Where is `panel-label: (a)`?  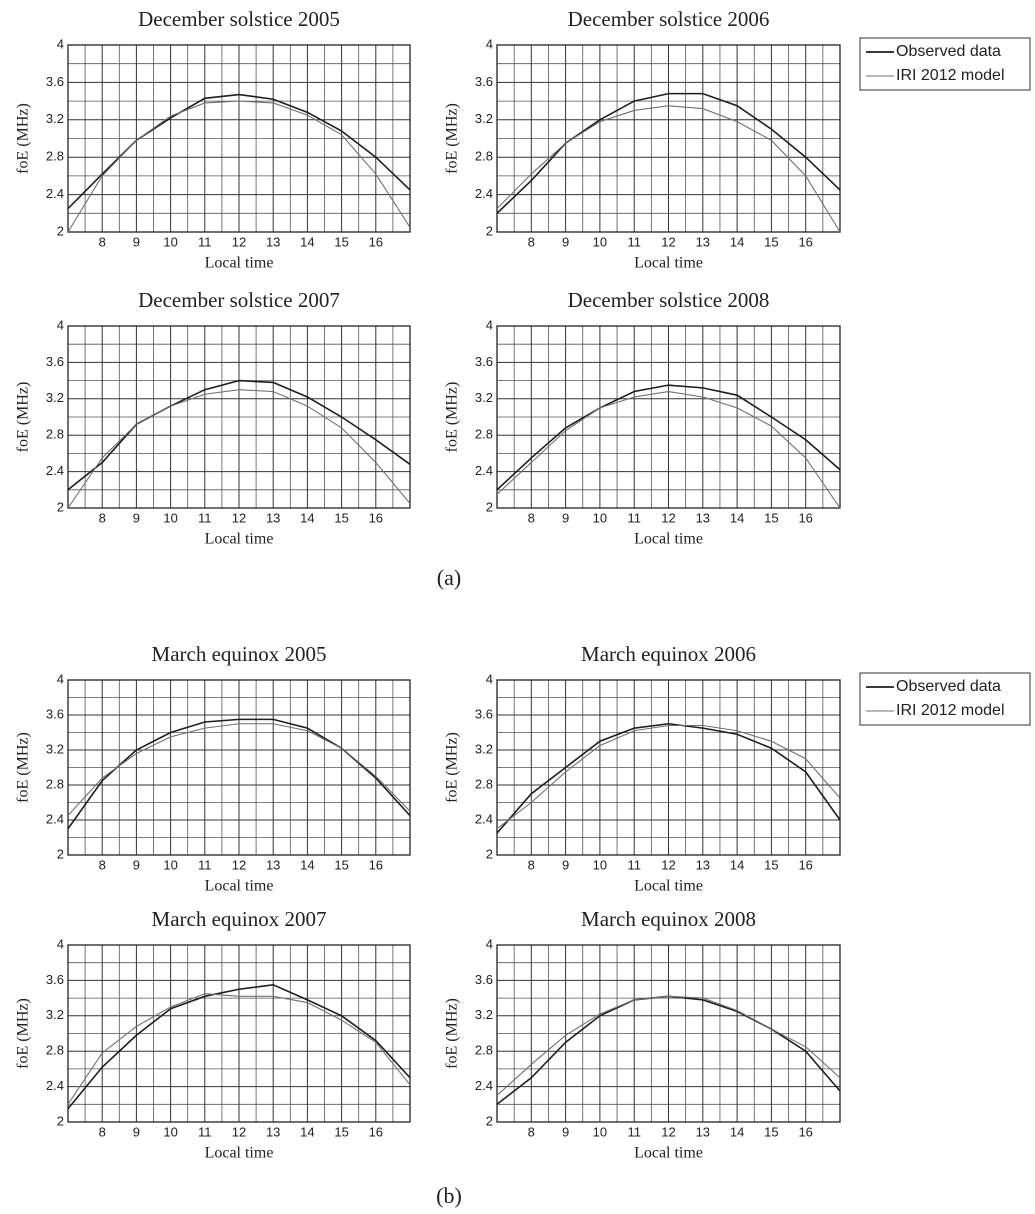
panel-label: (a) is located at coordinates (449, 577).